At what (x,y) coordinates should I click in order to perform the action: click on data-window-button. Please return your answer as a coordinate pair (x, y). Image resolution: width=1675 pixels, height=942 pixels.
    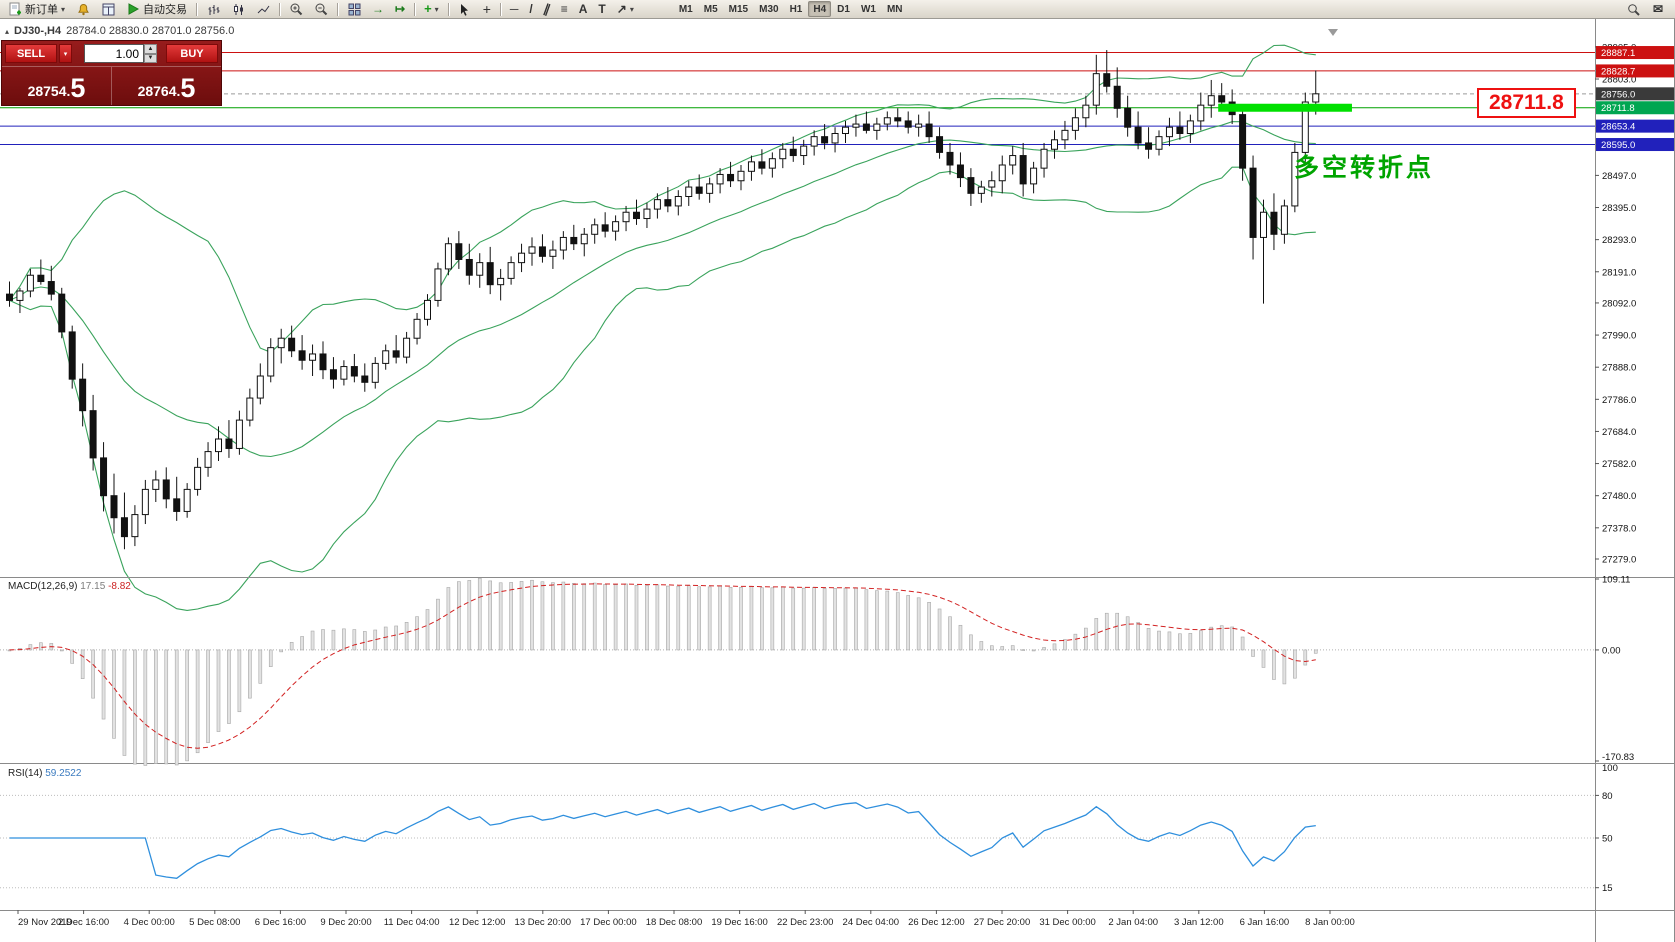
    Looking at the image, I should click on (108, 9).